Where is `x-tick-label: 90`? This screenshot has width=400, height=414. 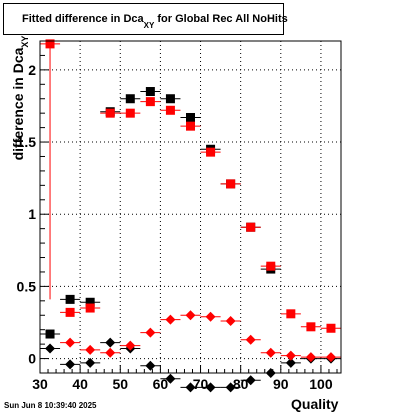 x-tick-label: 90 is located at coordinates (281, 384).